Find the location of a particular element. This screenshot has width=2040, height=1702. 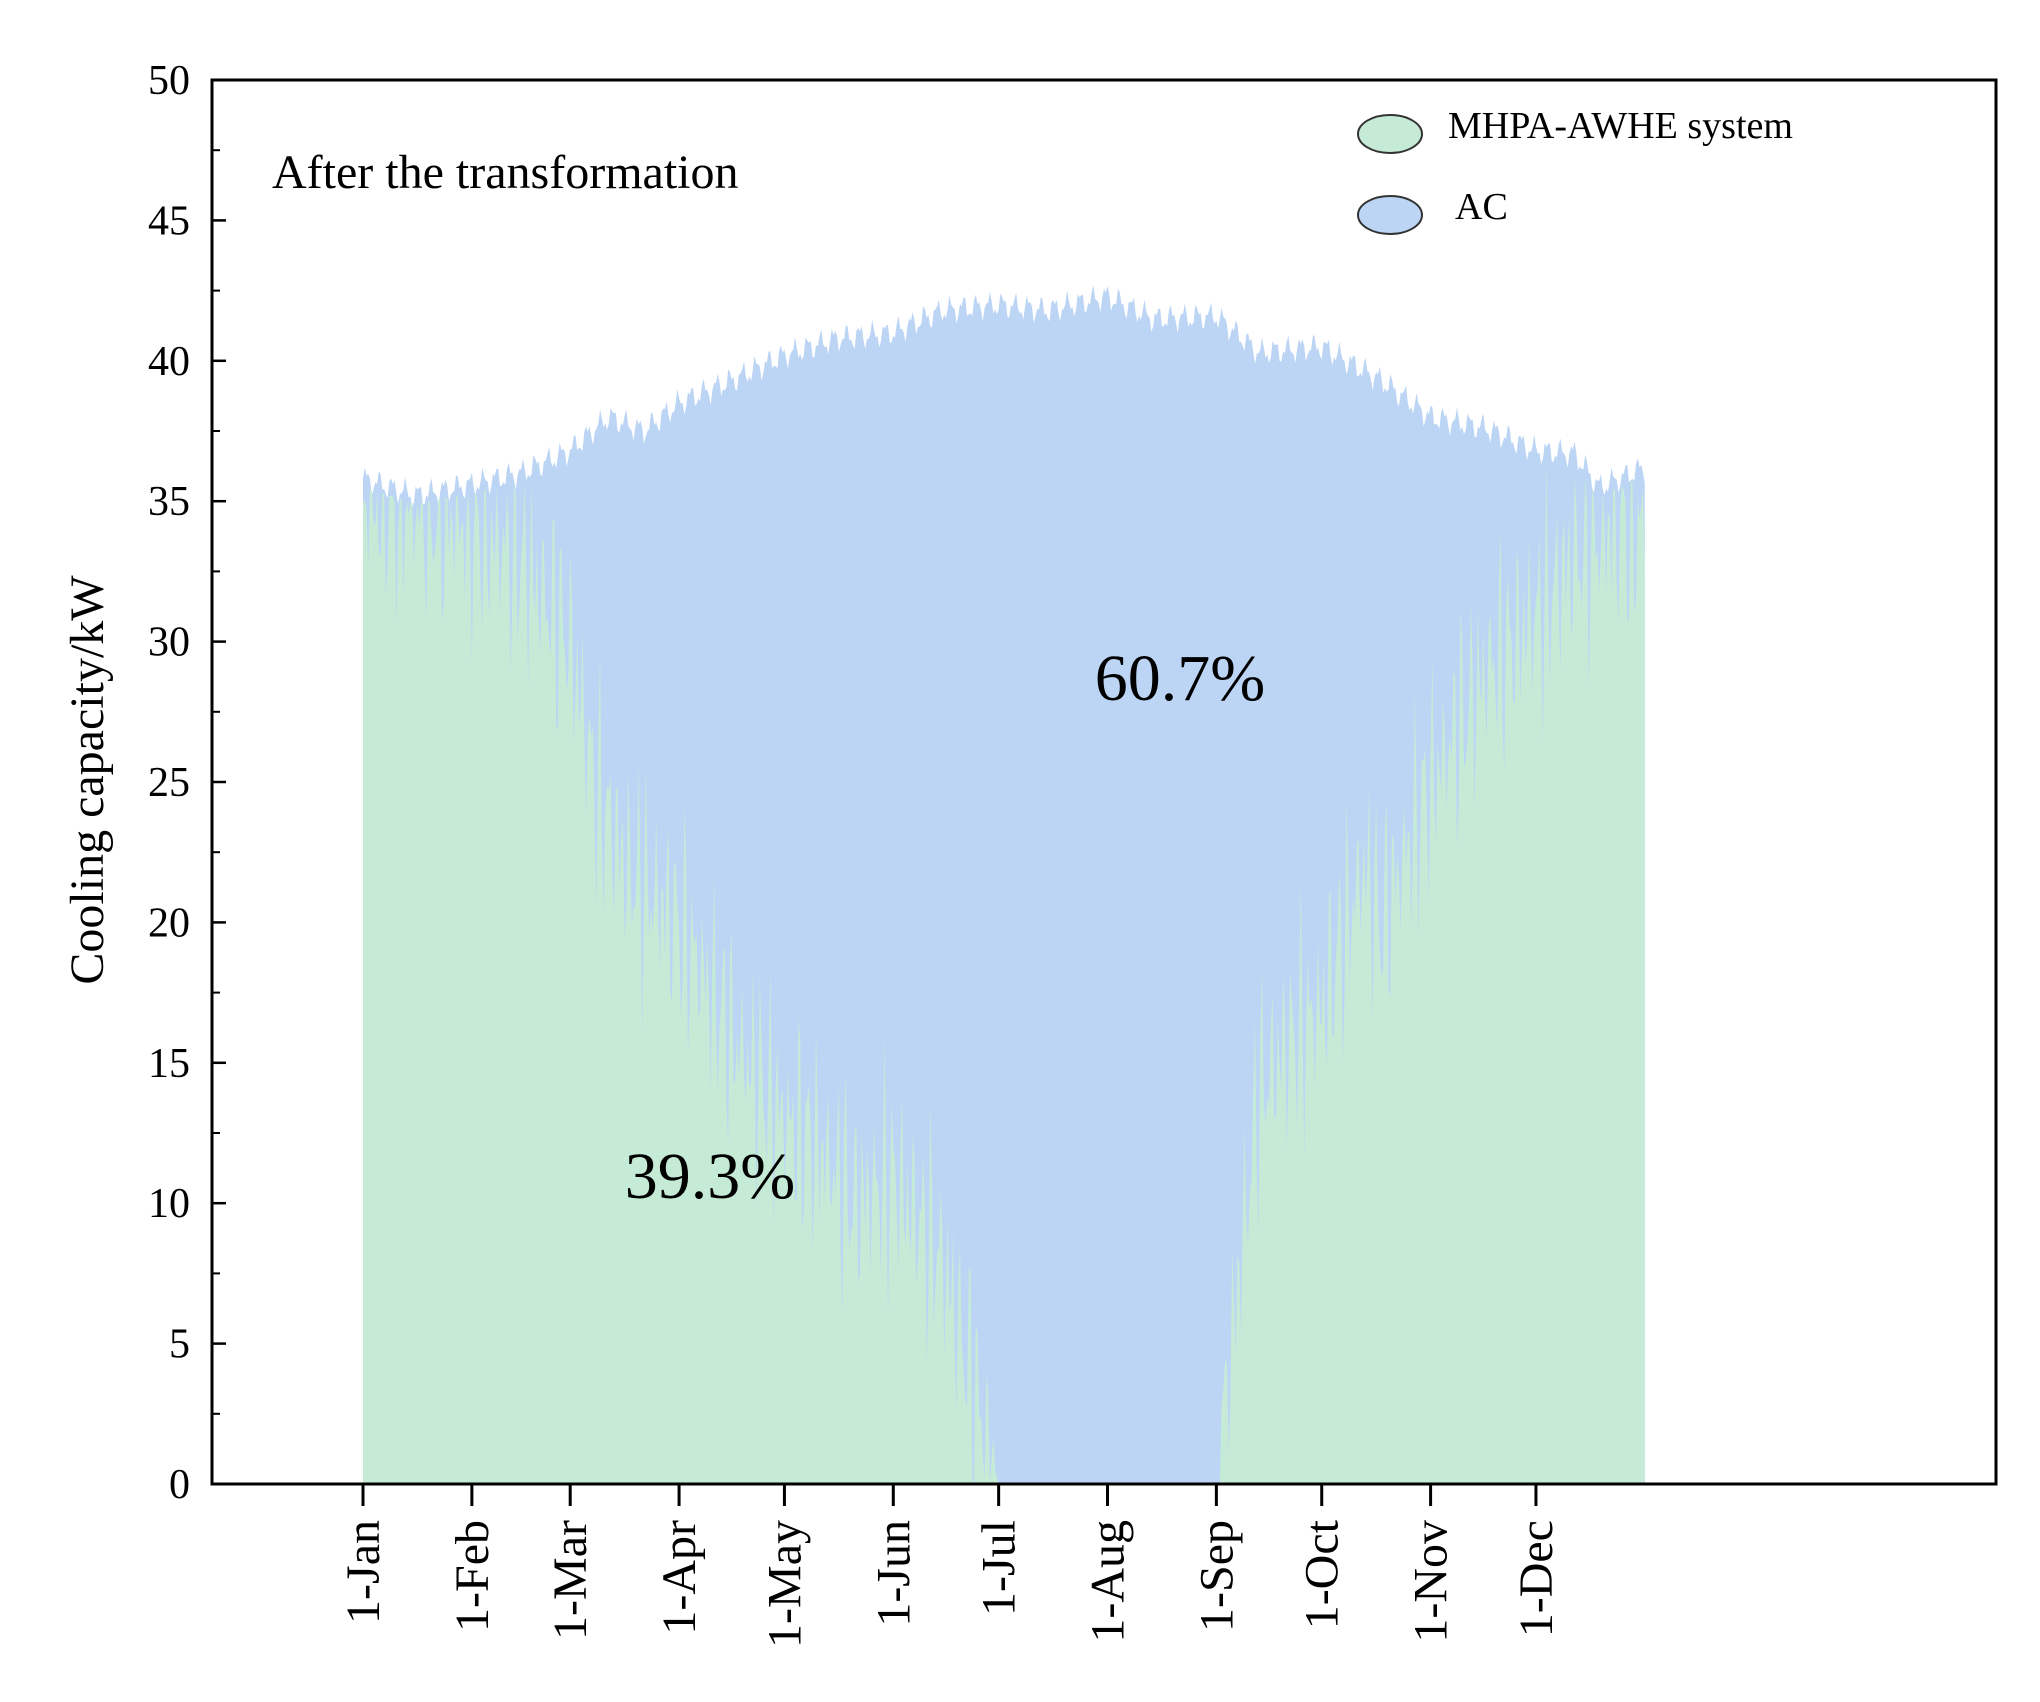

y-tick-label: 0 is located at coordinates (179, 1485).